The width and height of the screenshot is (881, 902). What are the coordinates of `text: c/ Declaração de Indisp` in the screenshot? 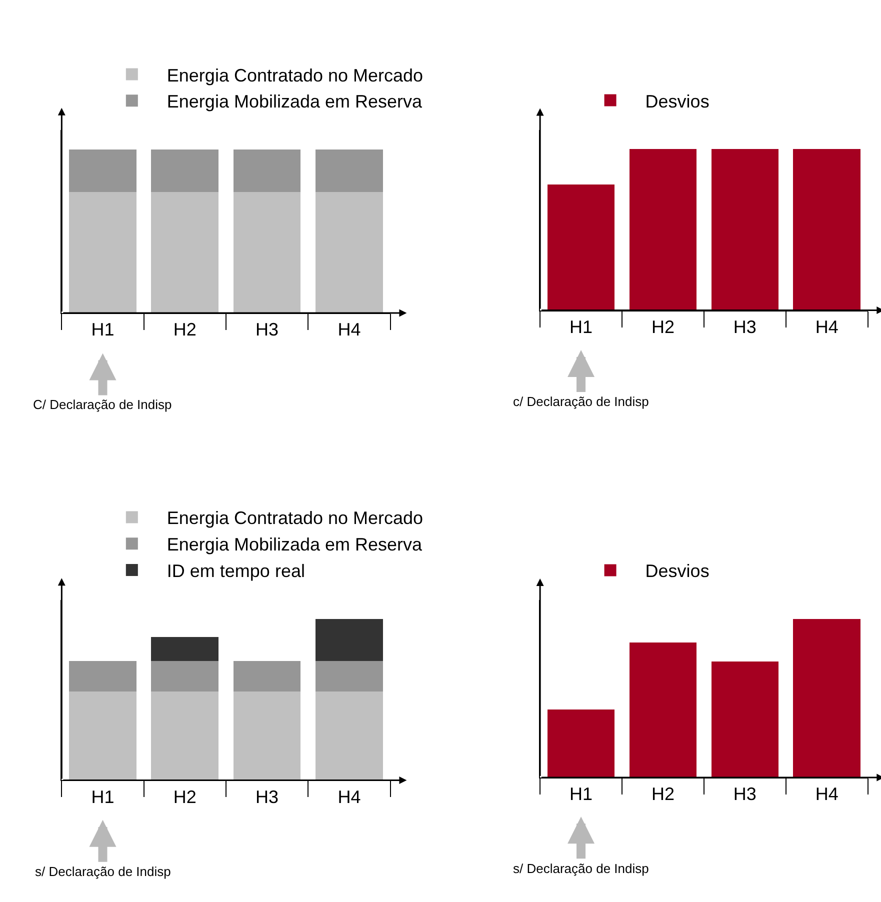 It's located at (581, 401).